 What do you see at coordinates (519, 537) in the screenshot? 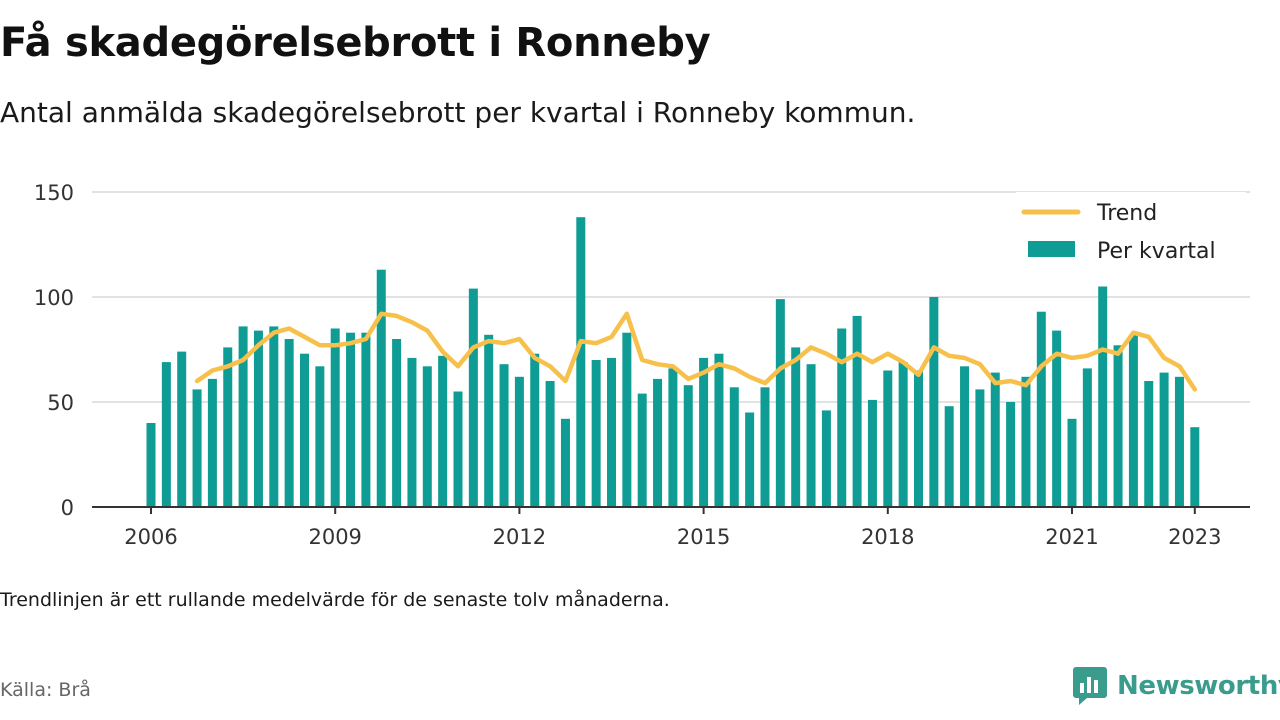
I see `x-tick-label: 2012` at bounding box center [519, 537].